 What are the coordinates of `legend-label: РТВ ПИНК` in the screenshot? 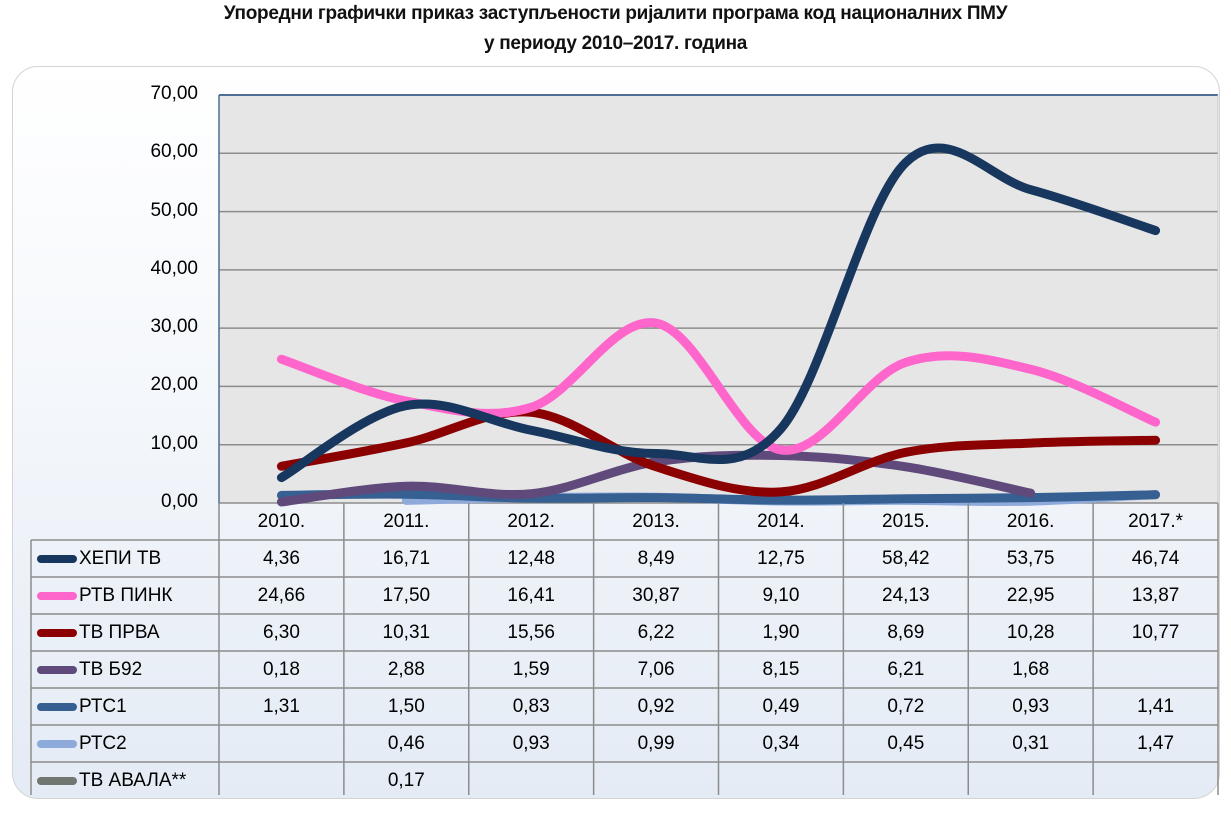 It's located at (126, 595).